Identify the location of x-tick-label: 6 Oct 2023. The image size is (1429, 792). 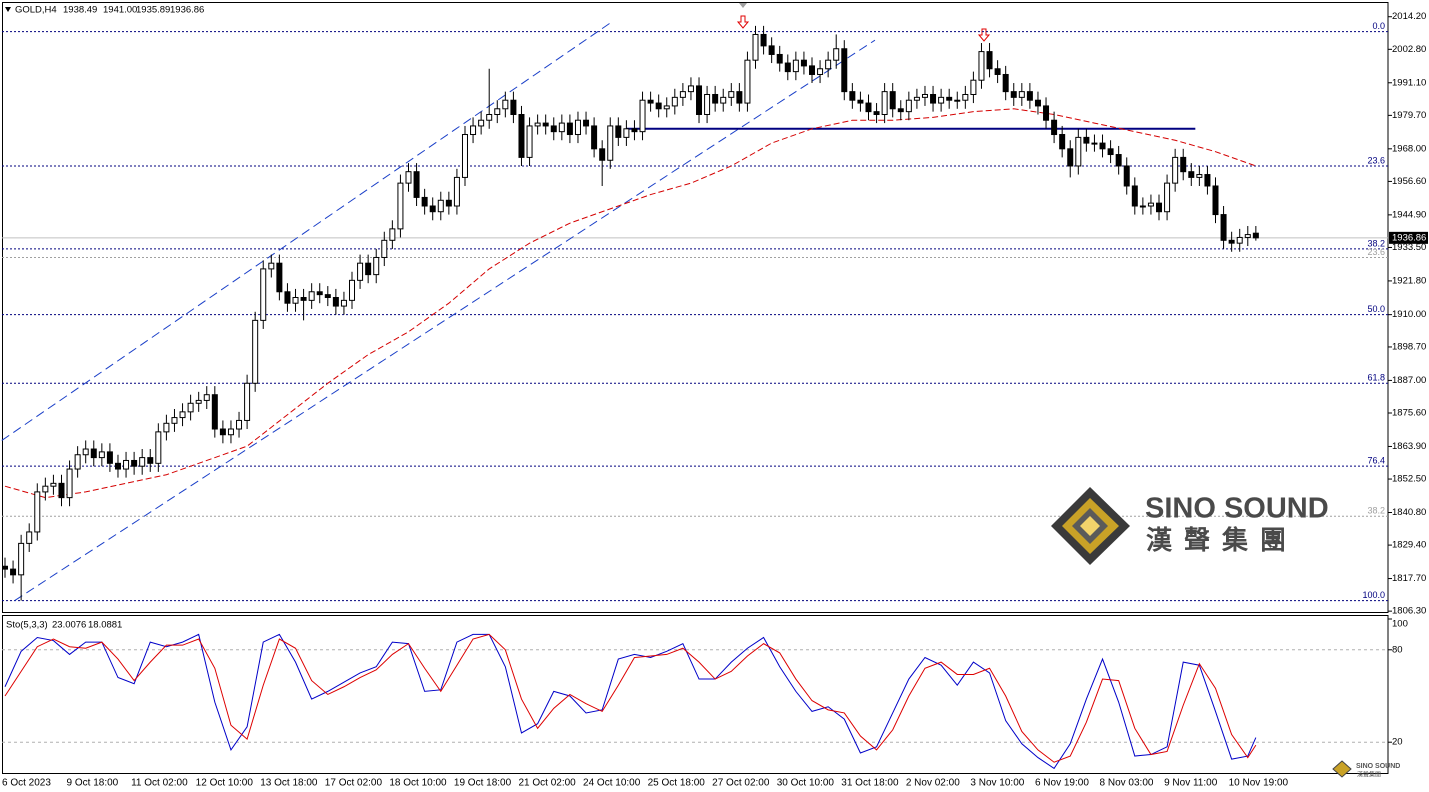
(26, 783).